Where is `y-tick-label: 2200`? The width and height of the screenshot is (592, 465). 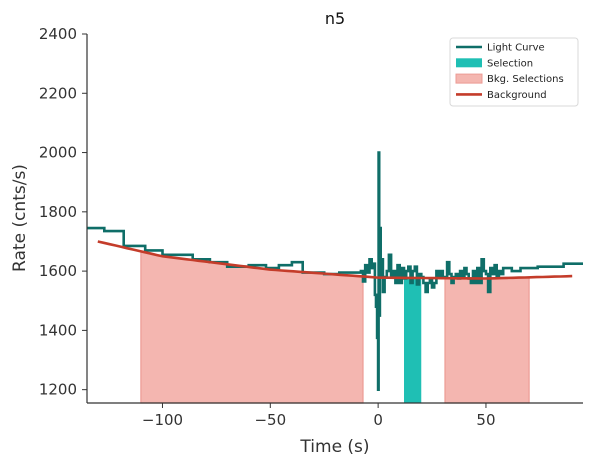 y-tick-label: 2200 is located at coordinates (58, 93).